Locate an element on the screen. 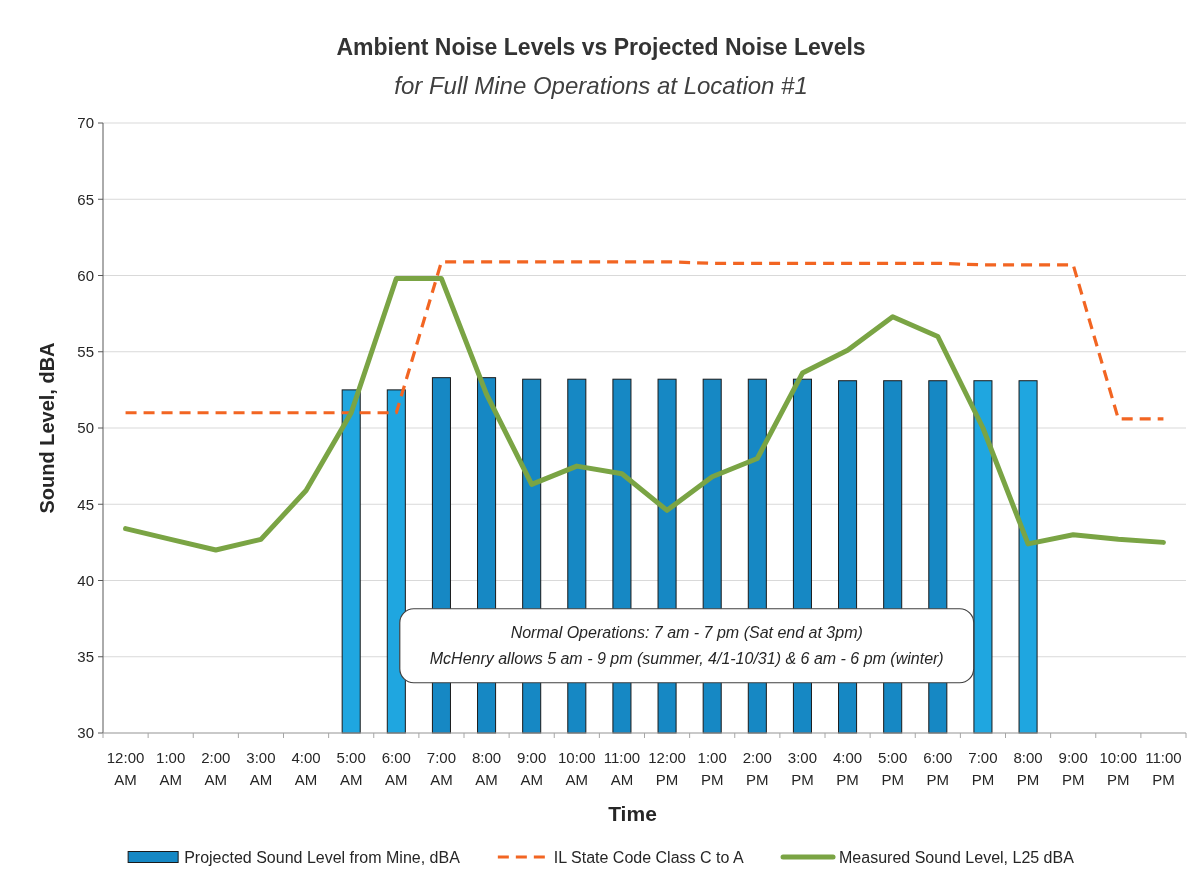 This screenshot has width=1202, height=884. legend-label: Measured Sound Level, L25 dBA is located at coordinates (957, 857).